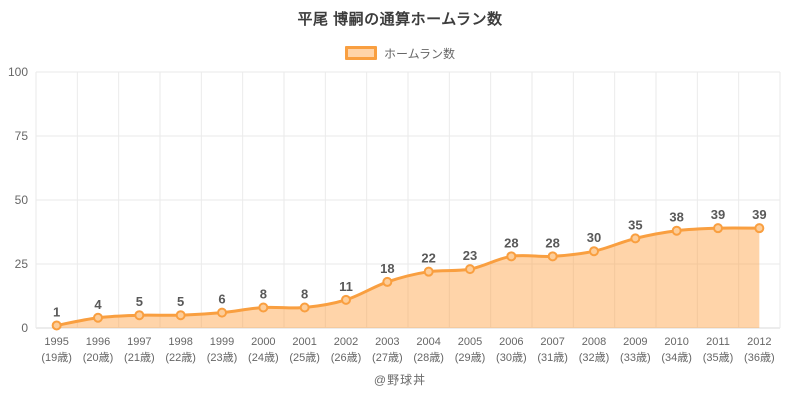  What do you see at coordinates (22, 200) in the screenshot?
I see `y-tick-label: 50` at bounding box center [22, 200].